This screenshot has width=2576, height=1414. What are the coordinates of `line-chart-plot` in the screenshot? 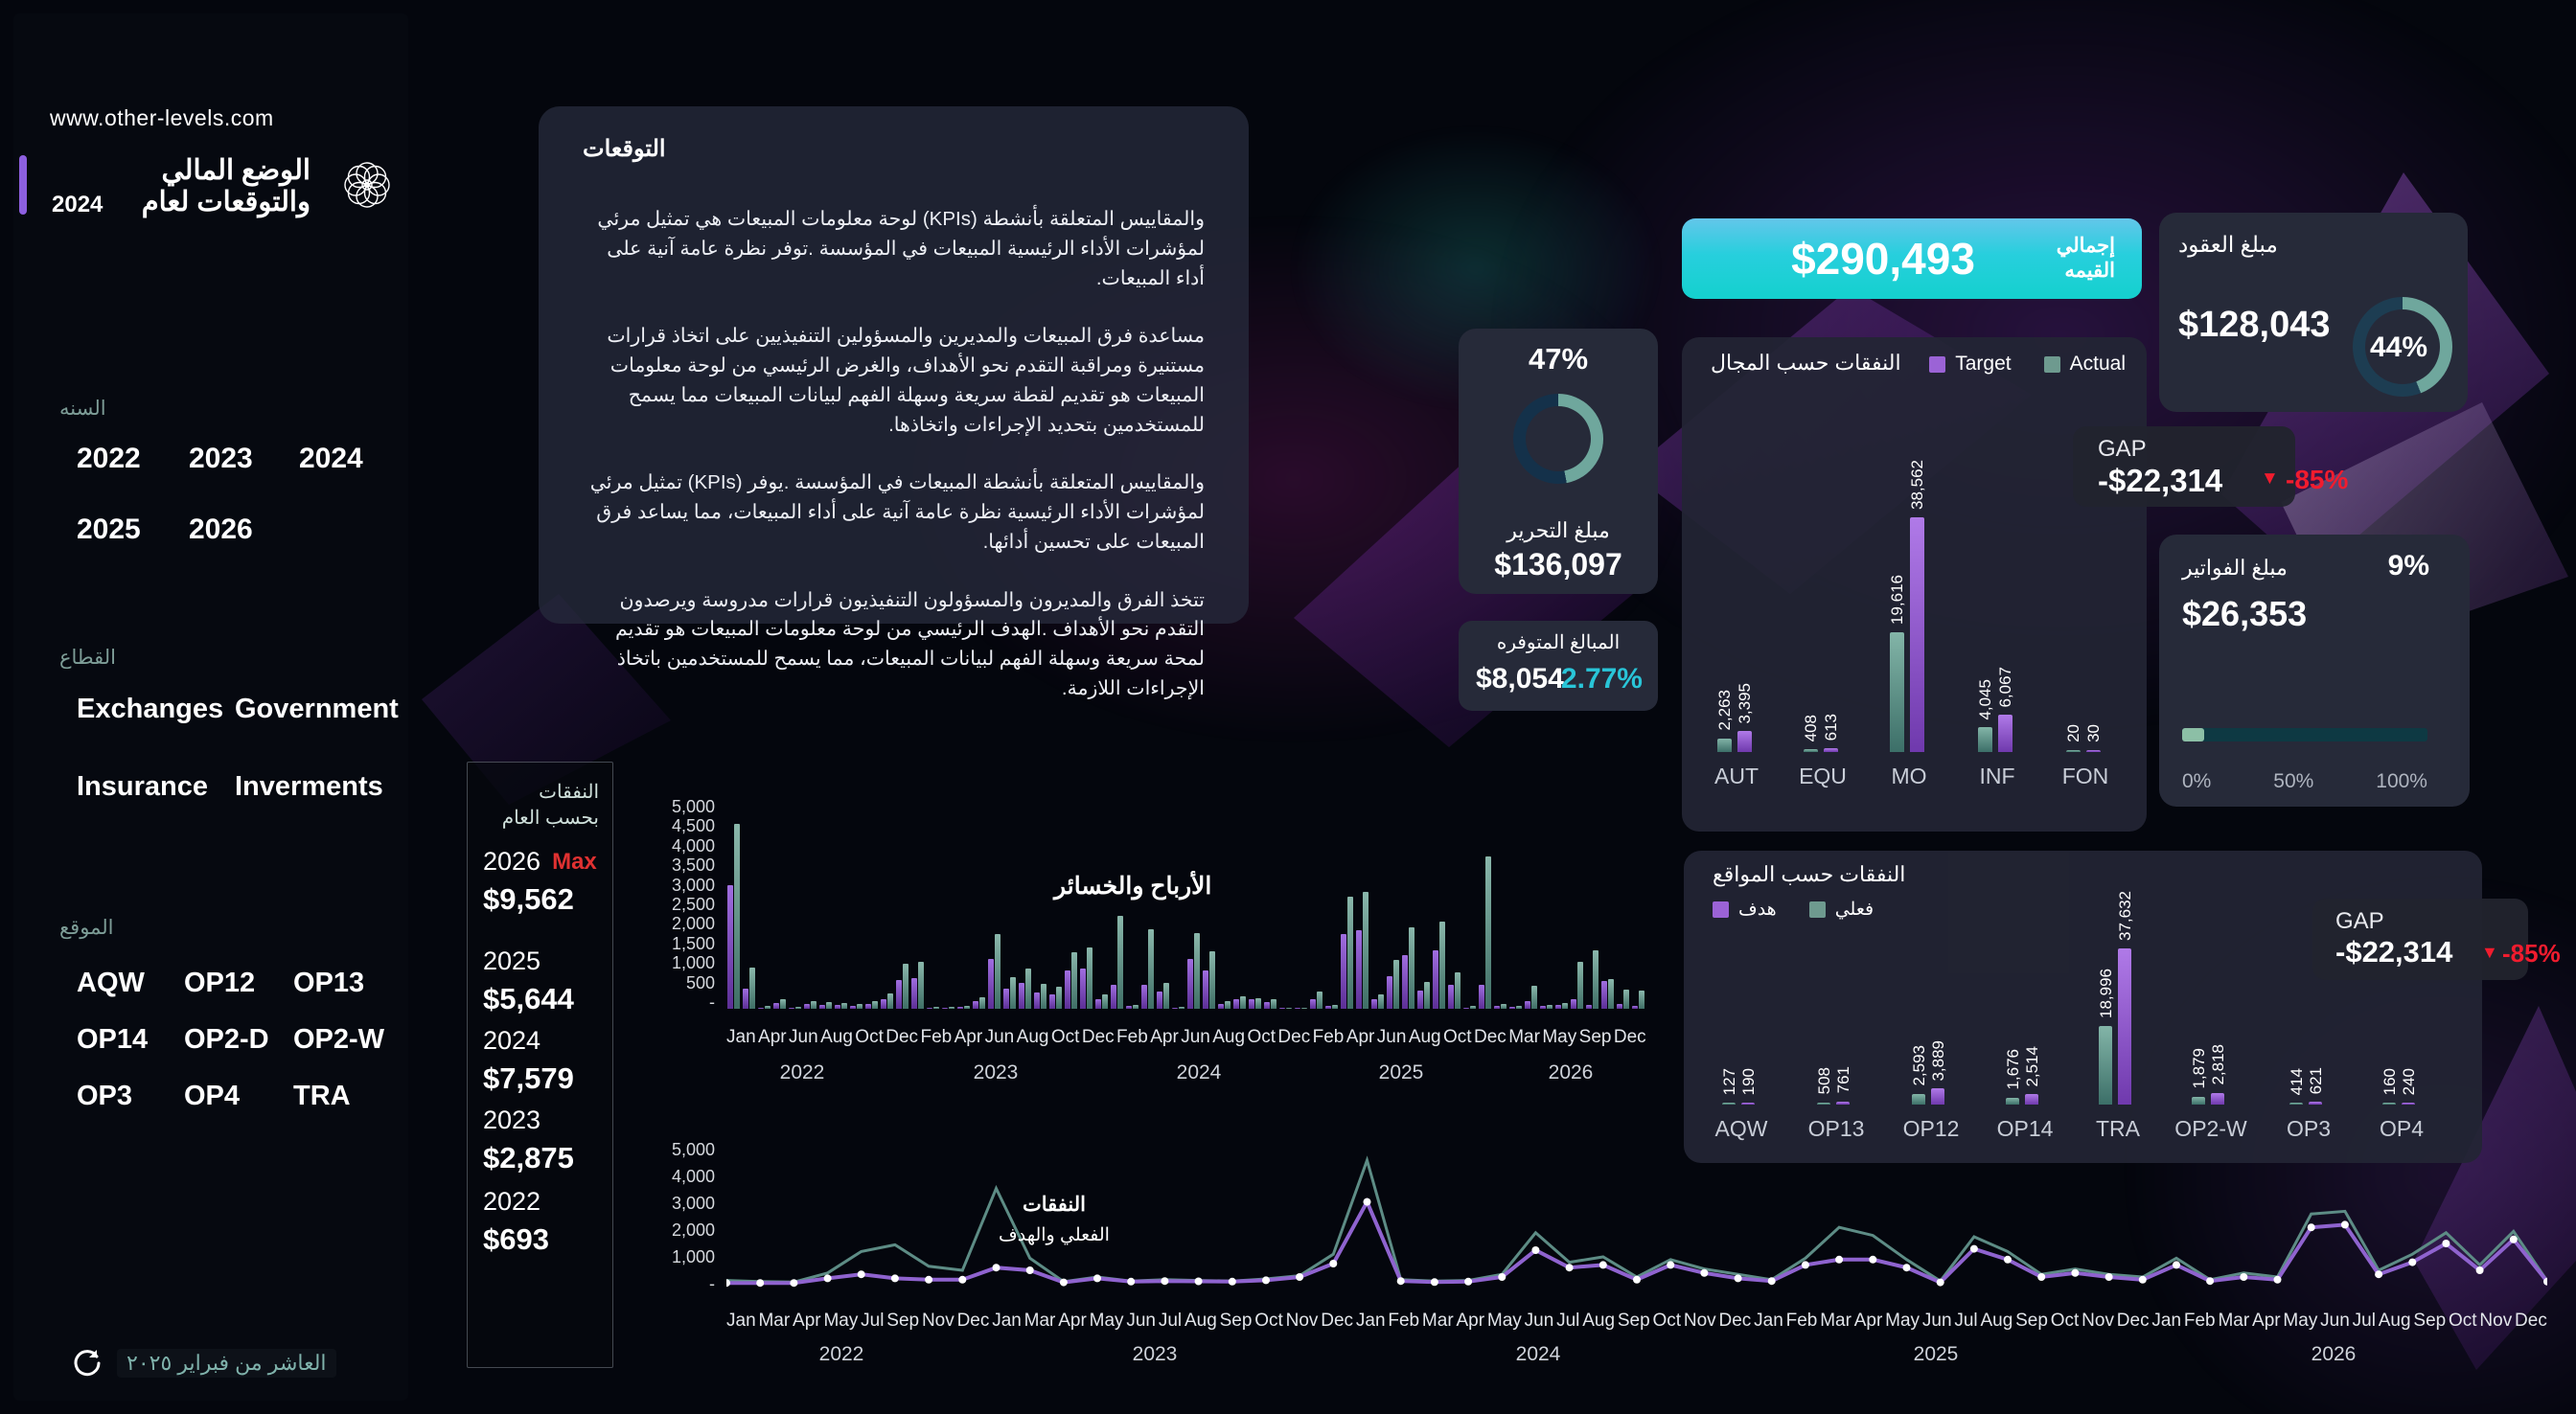 It's located at (1636, 1217).